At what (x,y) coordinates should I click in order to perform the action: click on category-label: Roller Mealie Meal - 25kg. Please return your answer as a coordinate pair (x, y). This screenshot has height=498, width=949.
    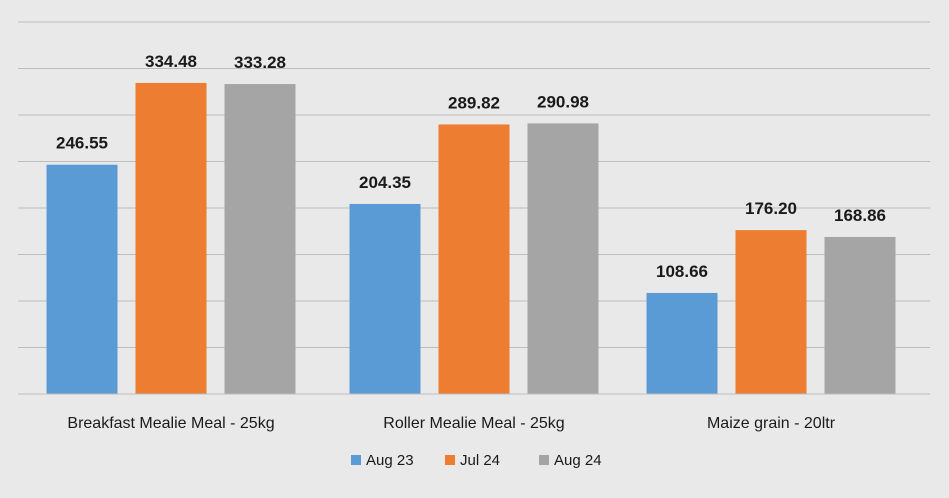
    Looking at the image, I should click on (473, 423).